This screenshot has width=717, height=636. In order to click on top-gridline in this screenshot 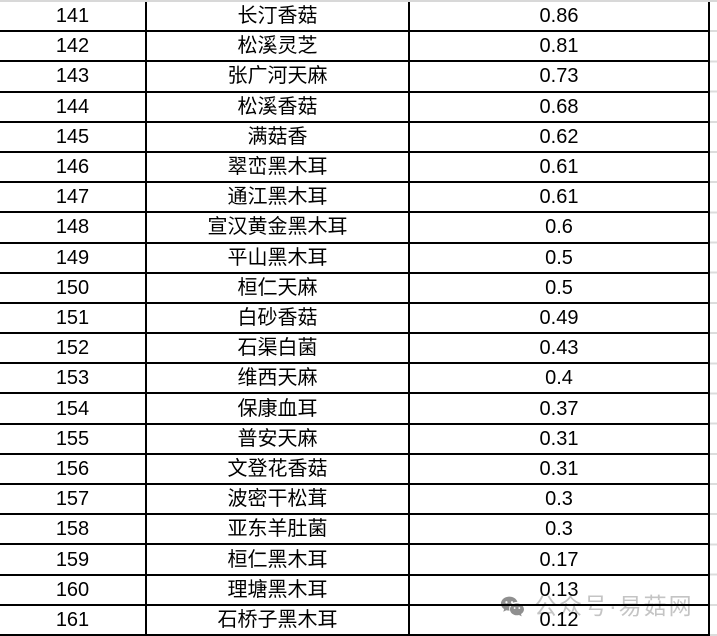, I will do `click(358, 1)`.